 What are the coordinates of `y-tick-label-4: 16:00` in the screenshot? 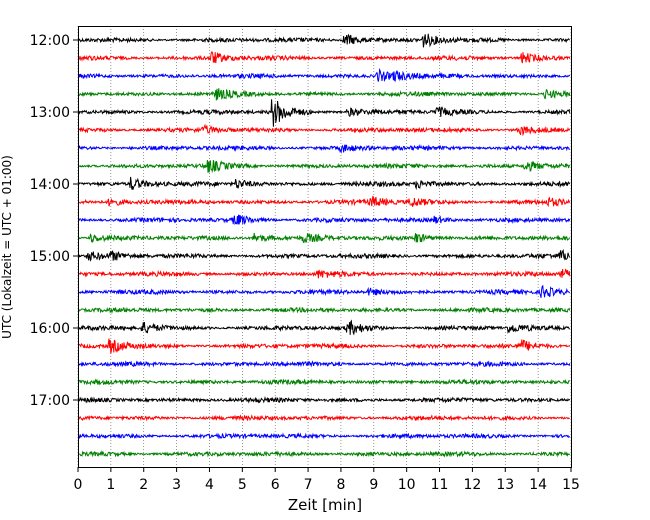 It's located at (50, 329).